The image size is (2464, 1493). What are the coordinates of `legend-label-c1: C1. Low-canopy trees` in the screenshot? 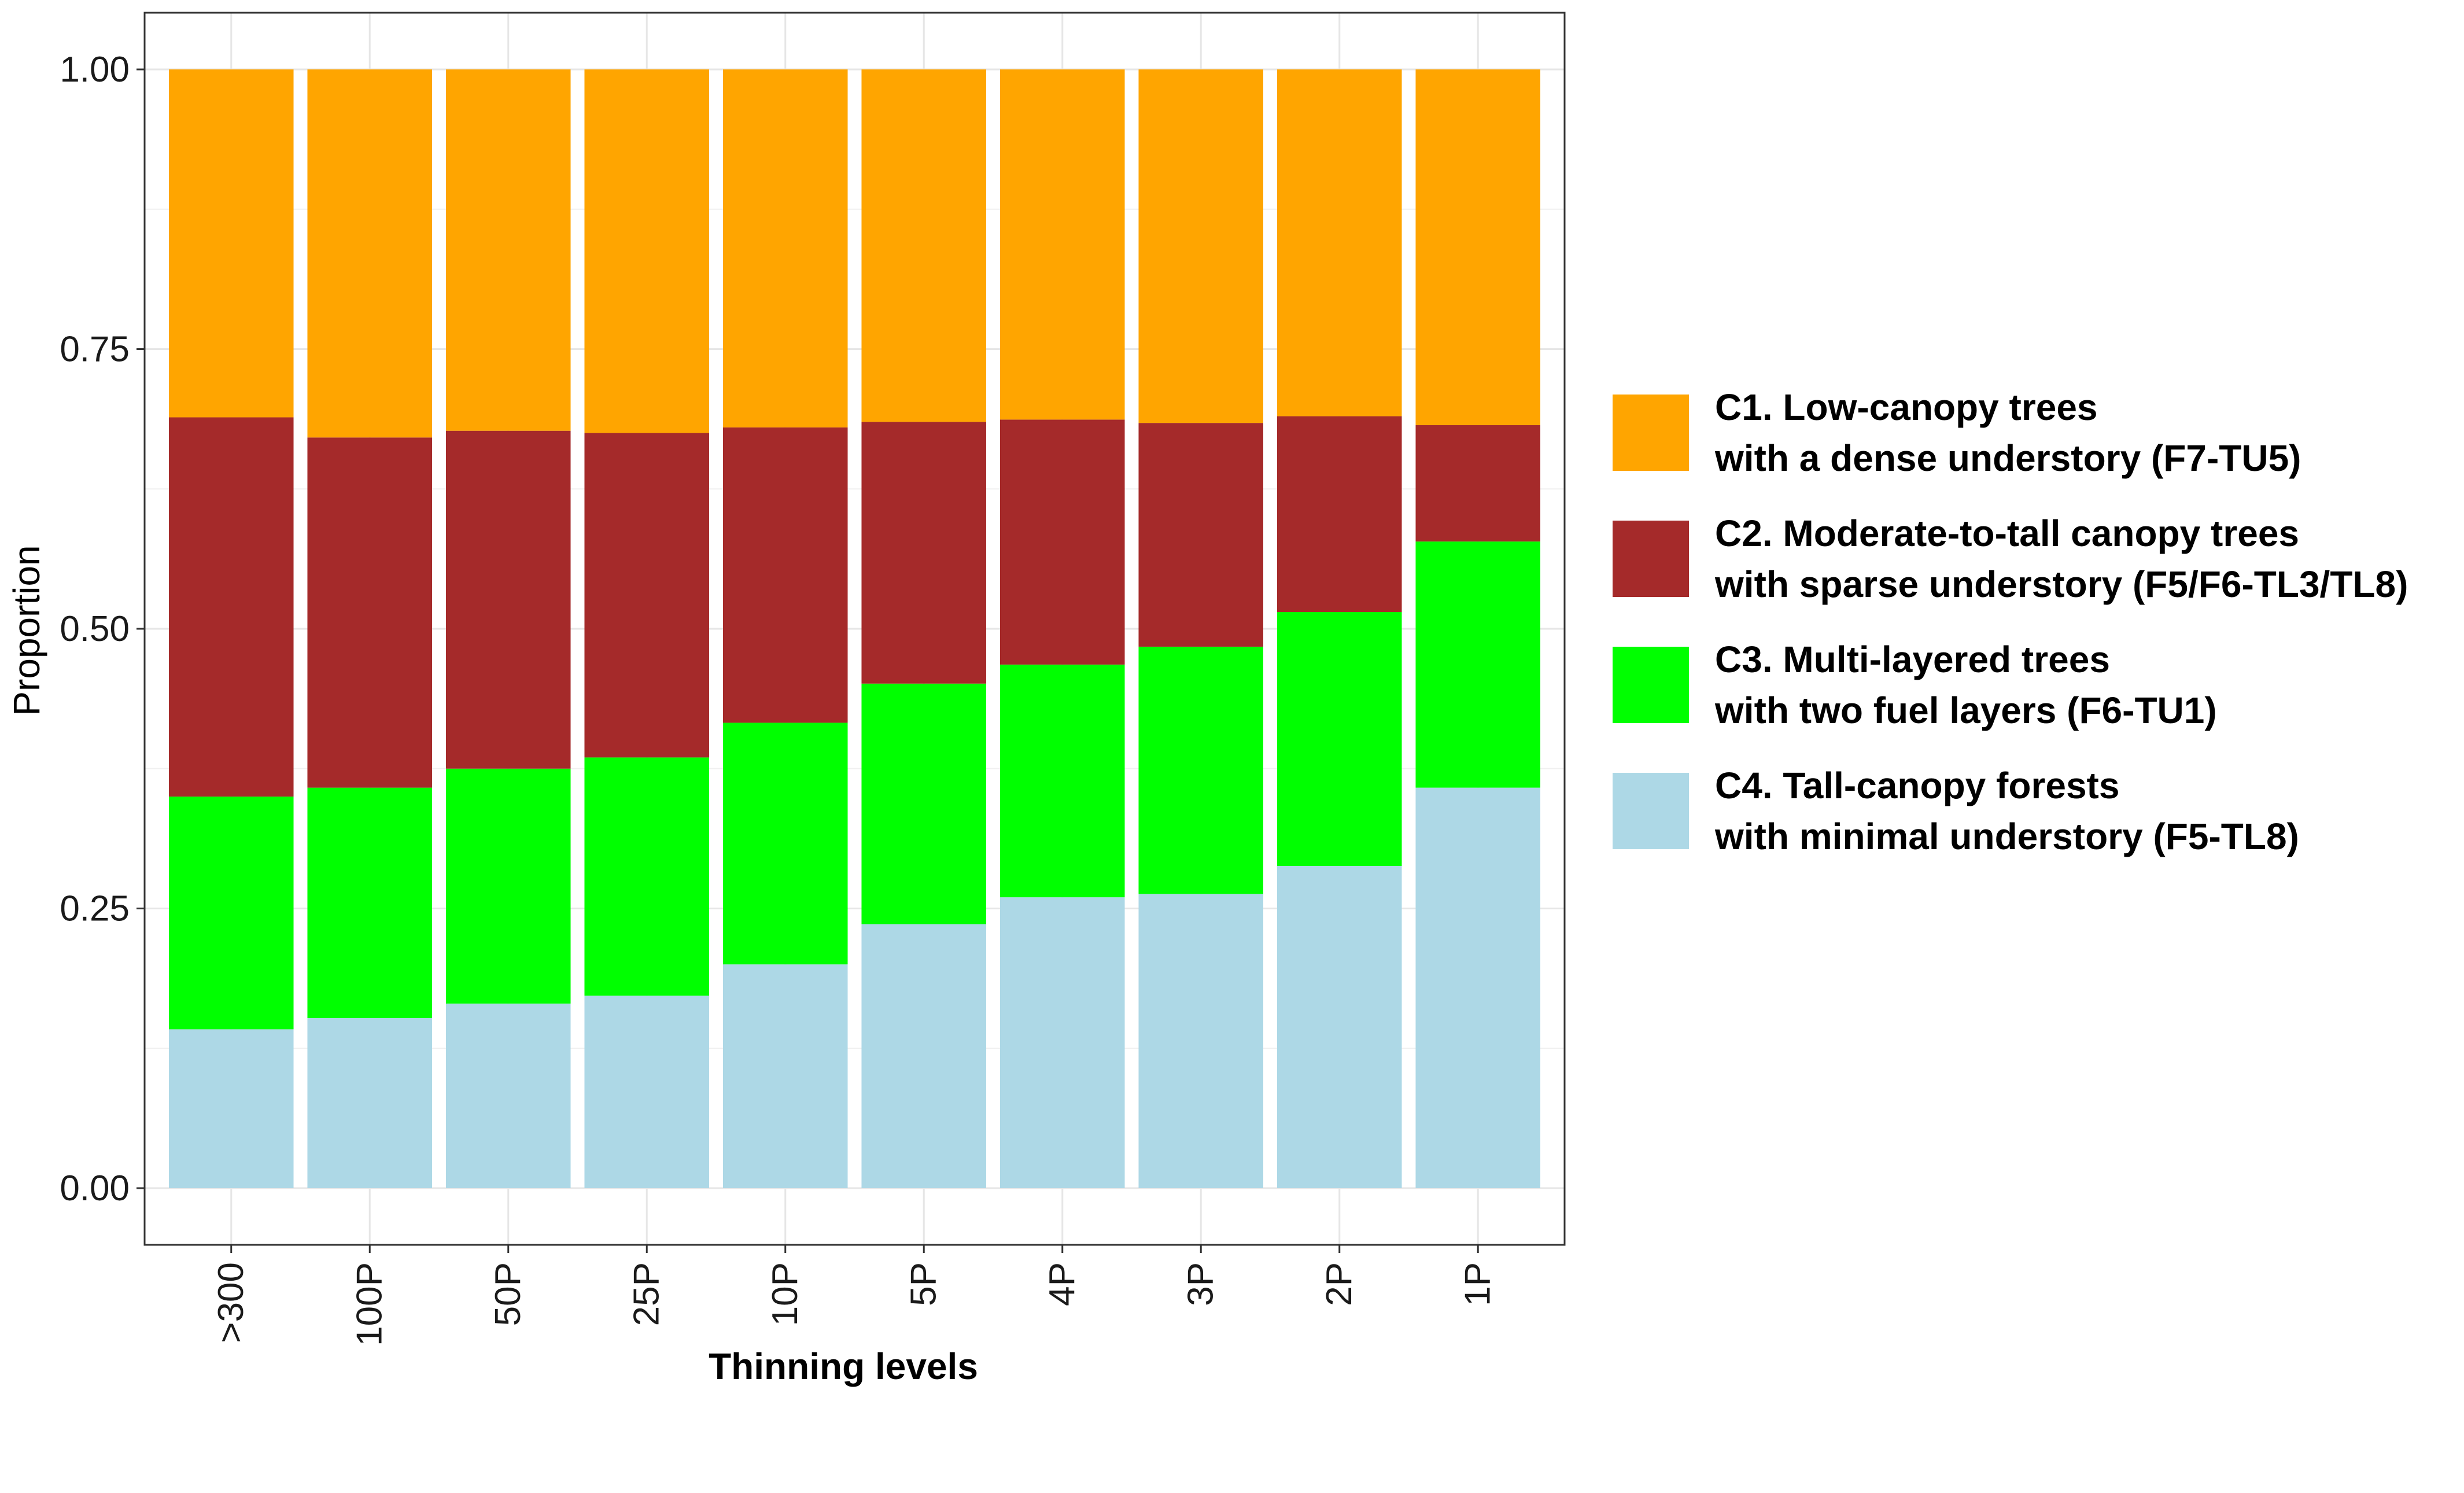 It's located at (1907, 407).